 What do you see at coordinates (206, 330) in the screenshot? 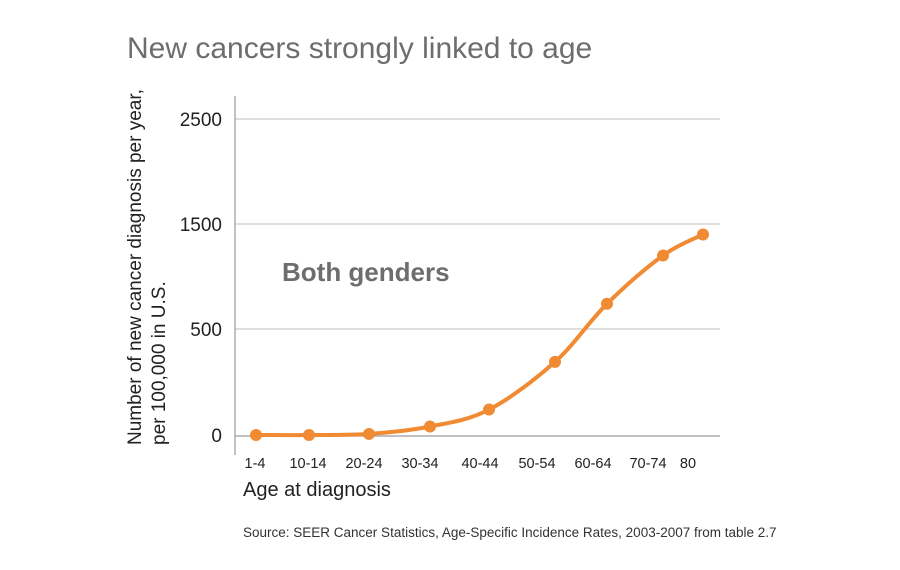
I see `y-tick-label-500: 500` at bounding box center [206, 330].